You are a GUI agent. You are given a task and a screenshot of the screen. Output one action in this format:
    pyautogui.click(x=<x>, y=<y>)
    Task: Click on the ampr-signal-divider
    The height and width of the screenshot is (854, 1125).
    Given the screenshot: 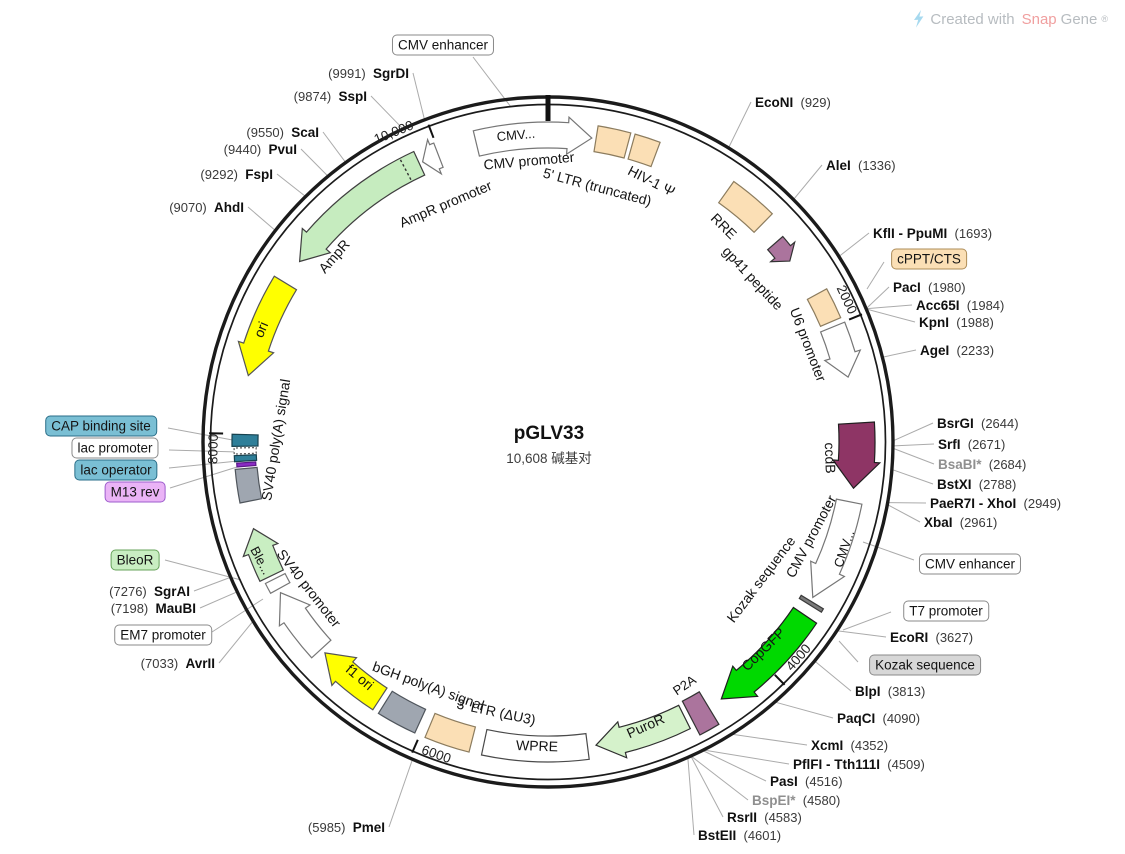 What is the action you would take?
    pyautogui.click(x=405, y=169)
    